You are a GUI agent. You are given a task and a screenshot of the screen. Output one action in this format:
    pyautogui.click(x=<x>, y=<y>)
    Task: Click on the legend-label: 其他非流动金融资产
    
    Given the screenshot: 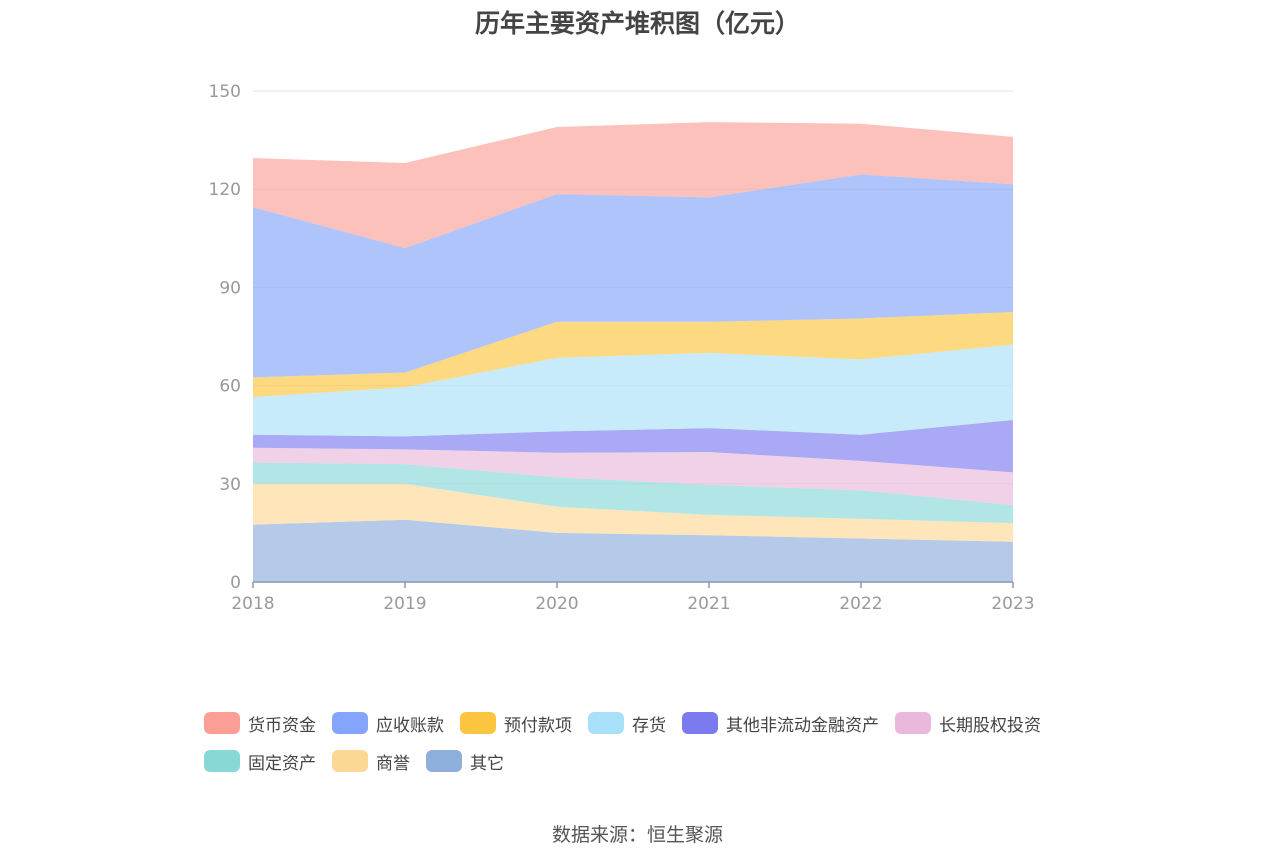 What is the action you would take?
    pyautogui.click(x=802, y=725)
    